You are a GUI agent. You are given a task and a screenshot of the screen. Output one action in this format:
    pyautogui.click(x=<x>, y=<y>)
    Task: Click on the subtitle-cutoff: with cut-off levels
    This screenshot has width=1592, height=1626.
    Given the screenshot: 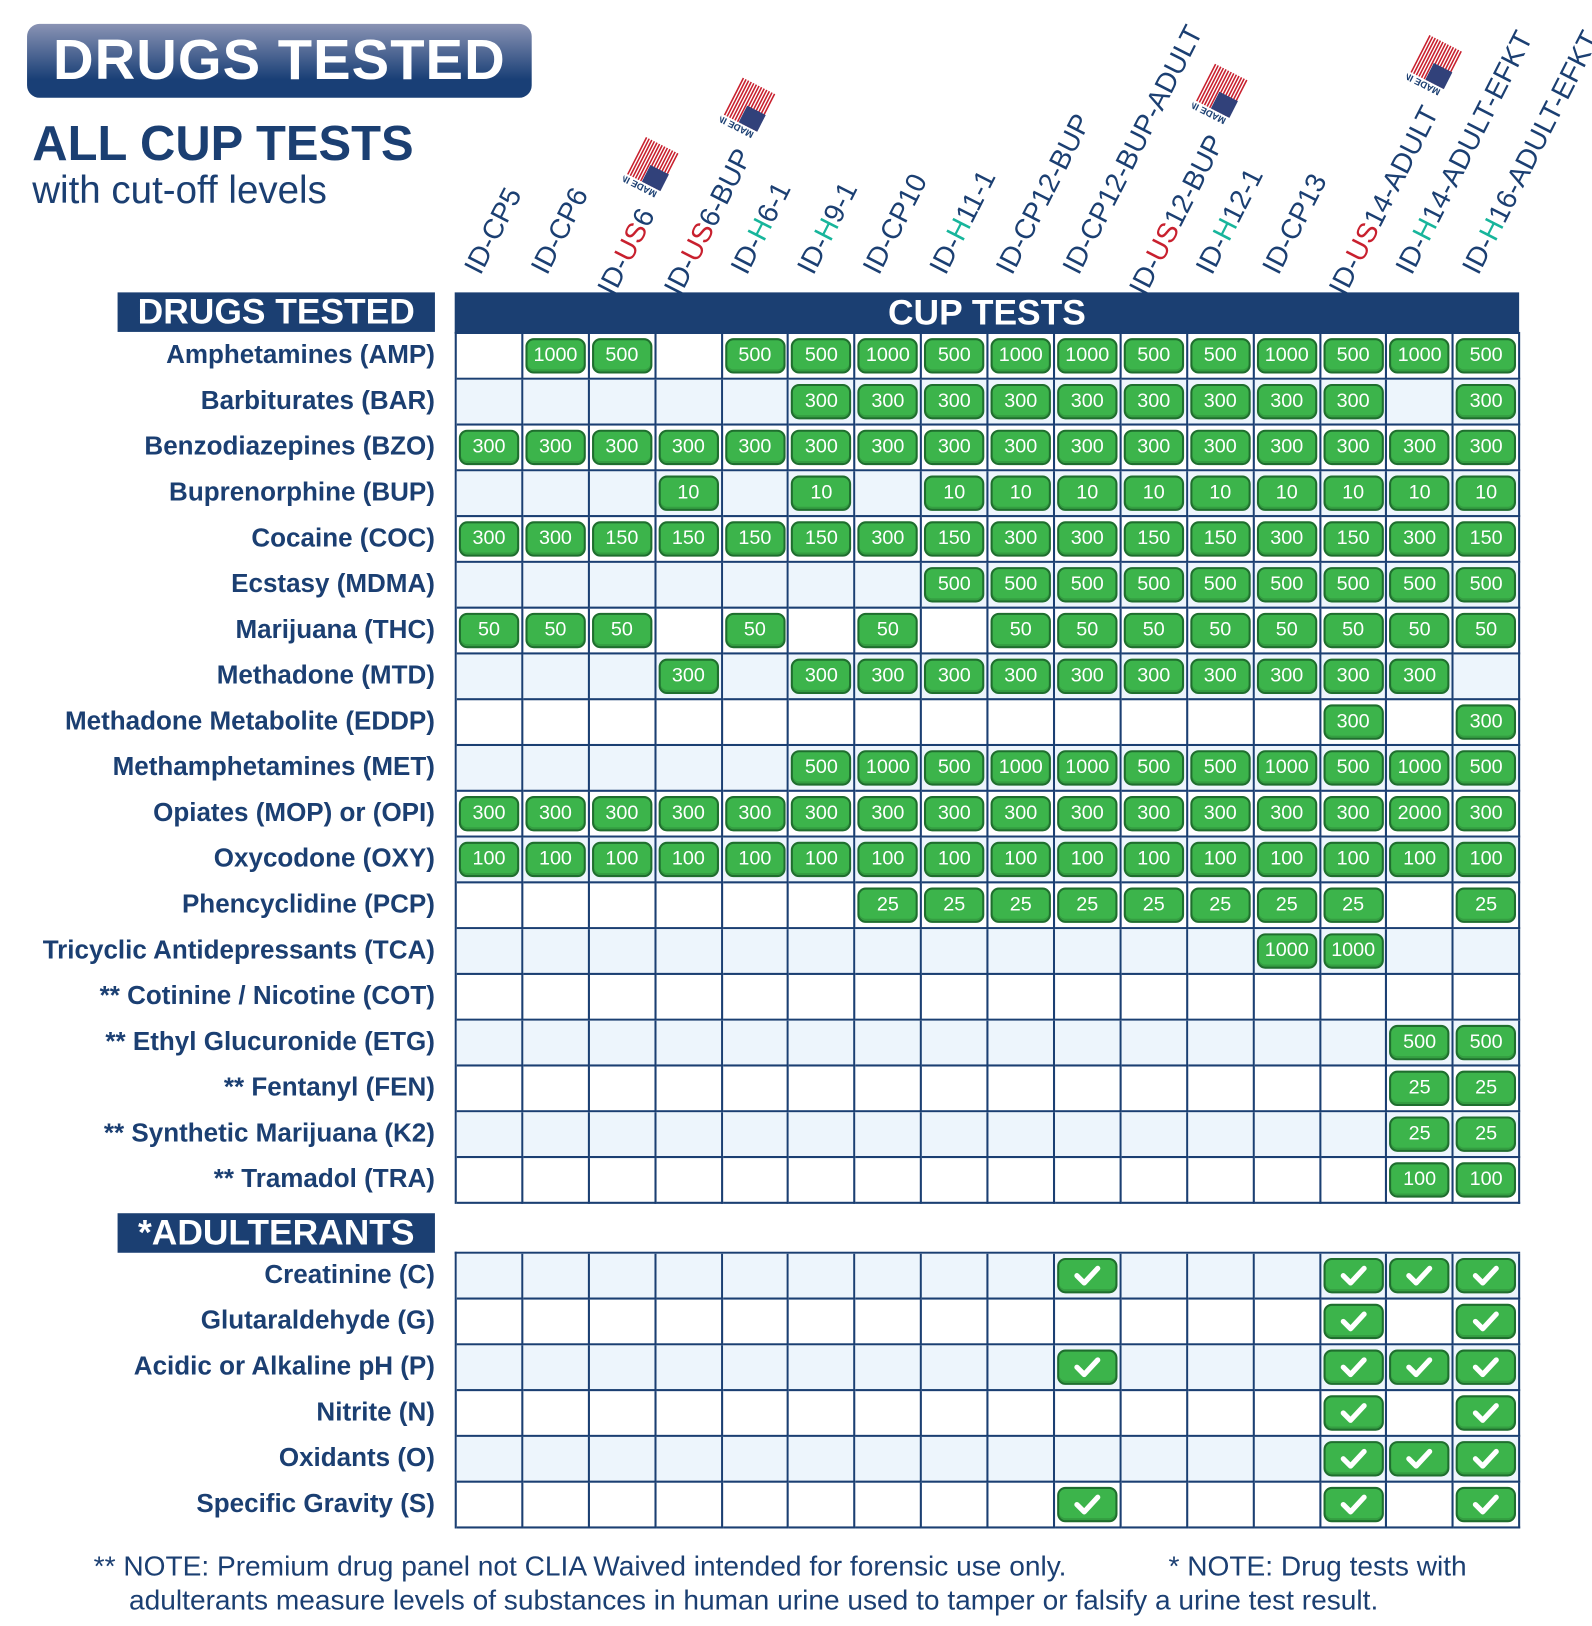 What is the action you would take?
    pyautogui.click(x=179, y=190)
    